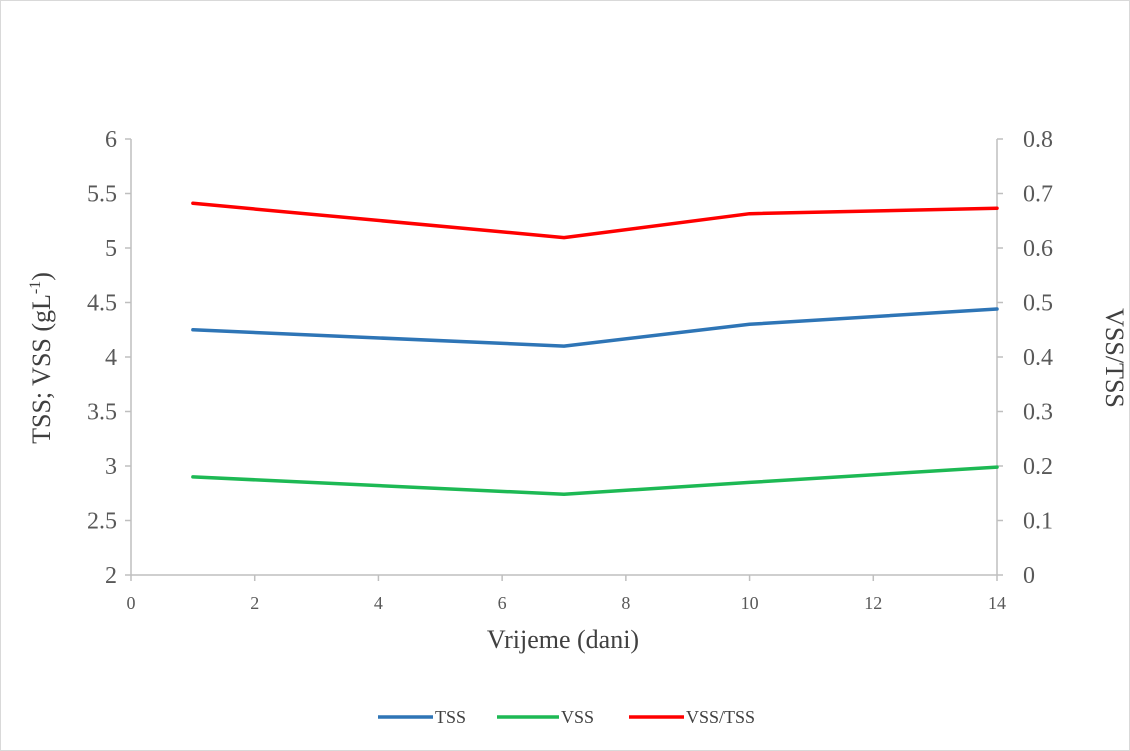 Image resolution: width=1130 pixels, height=751 pixels. What do you see at coordinates (873, 603) in the screenshot?
I see `x-tick-label: 12` at bounding box center [873, 603].